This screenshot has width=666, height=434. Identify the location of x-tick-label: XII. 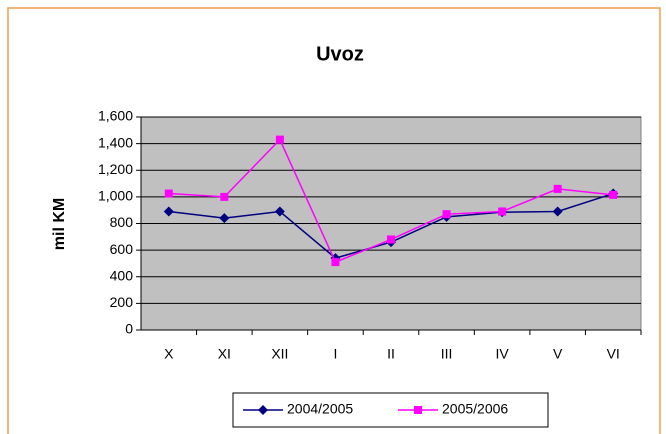
(279, 354).